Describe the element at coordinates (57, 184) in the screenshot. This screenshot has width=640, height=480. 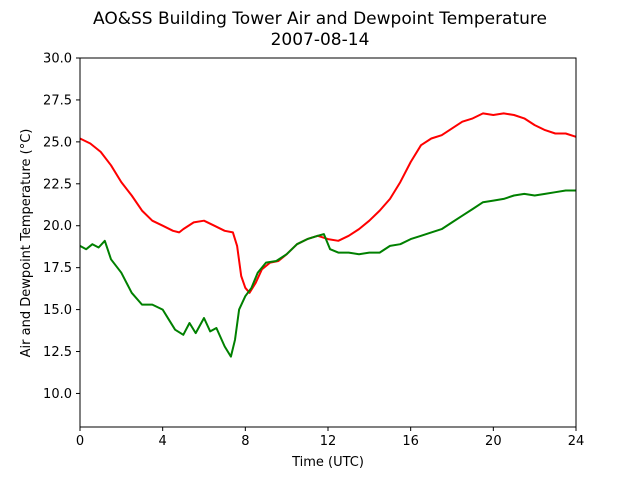
I see `y-tick-label: 22.5` at that location.